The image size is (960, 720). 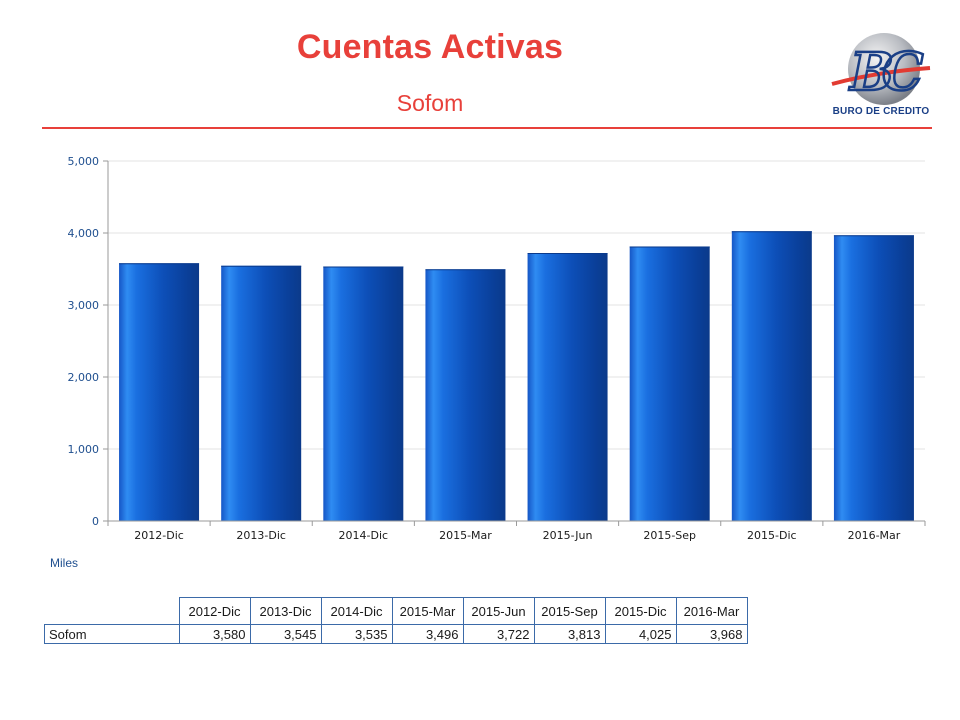 I want to click on page-title: Cuentas Activas, so click(x=430, y=47).